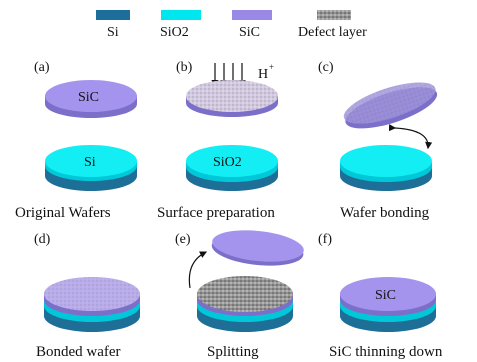 The image size is (477, 362). Describe the element at coordinates (326, 67) in the screenshot. I see `panel-c-letter: (c)` at that location.